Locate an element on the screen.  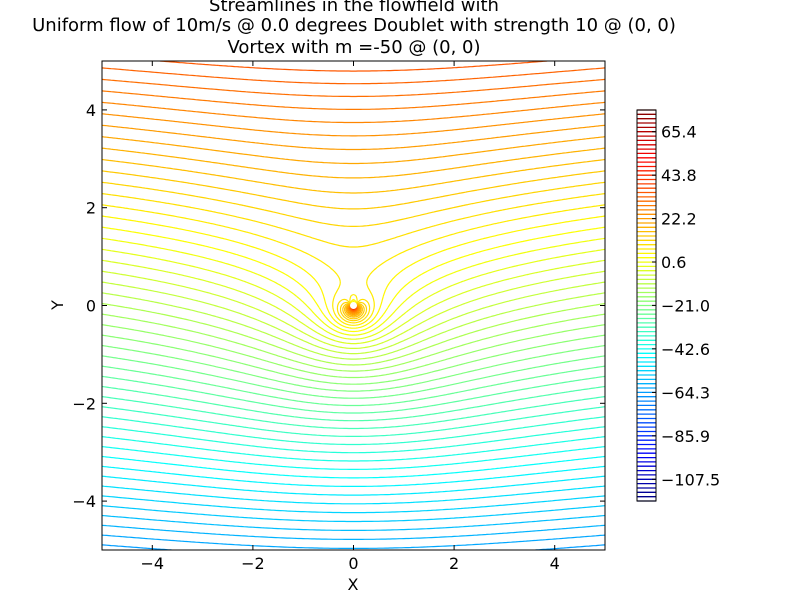
singularity-marker is located at coordinates (353, 305).